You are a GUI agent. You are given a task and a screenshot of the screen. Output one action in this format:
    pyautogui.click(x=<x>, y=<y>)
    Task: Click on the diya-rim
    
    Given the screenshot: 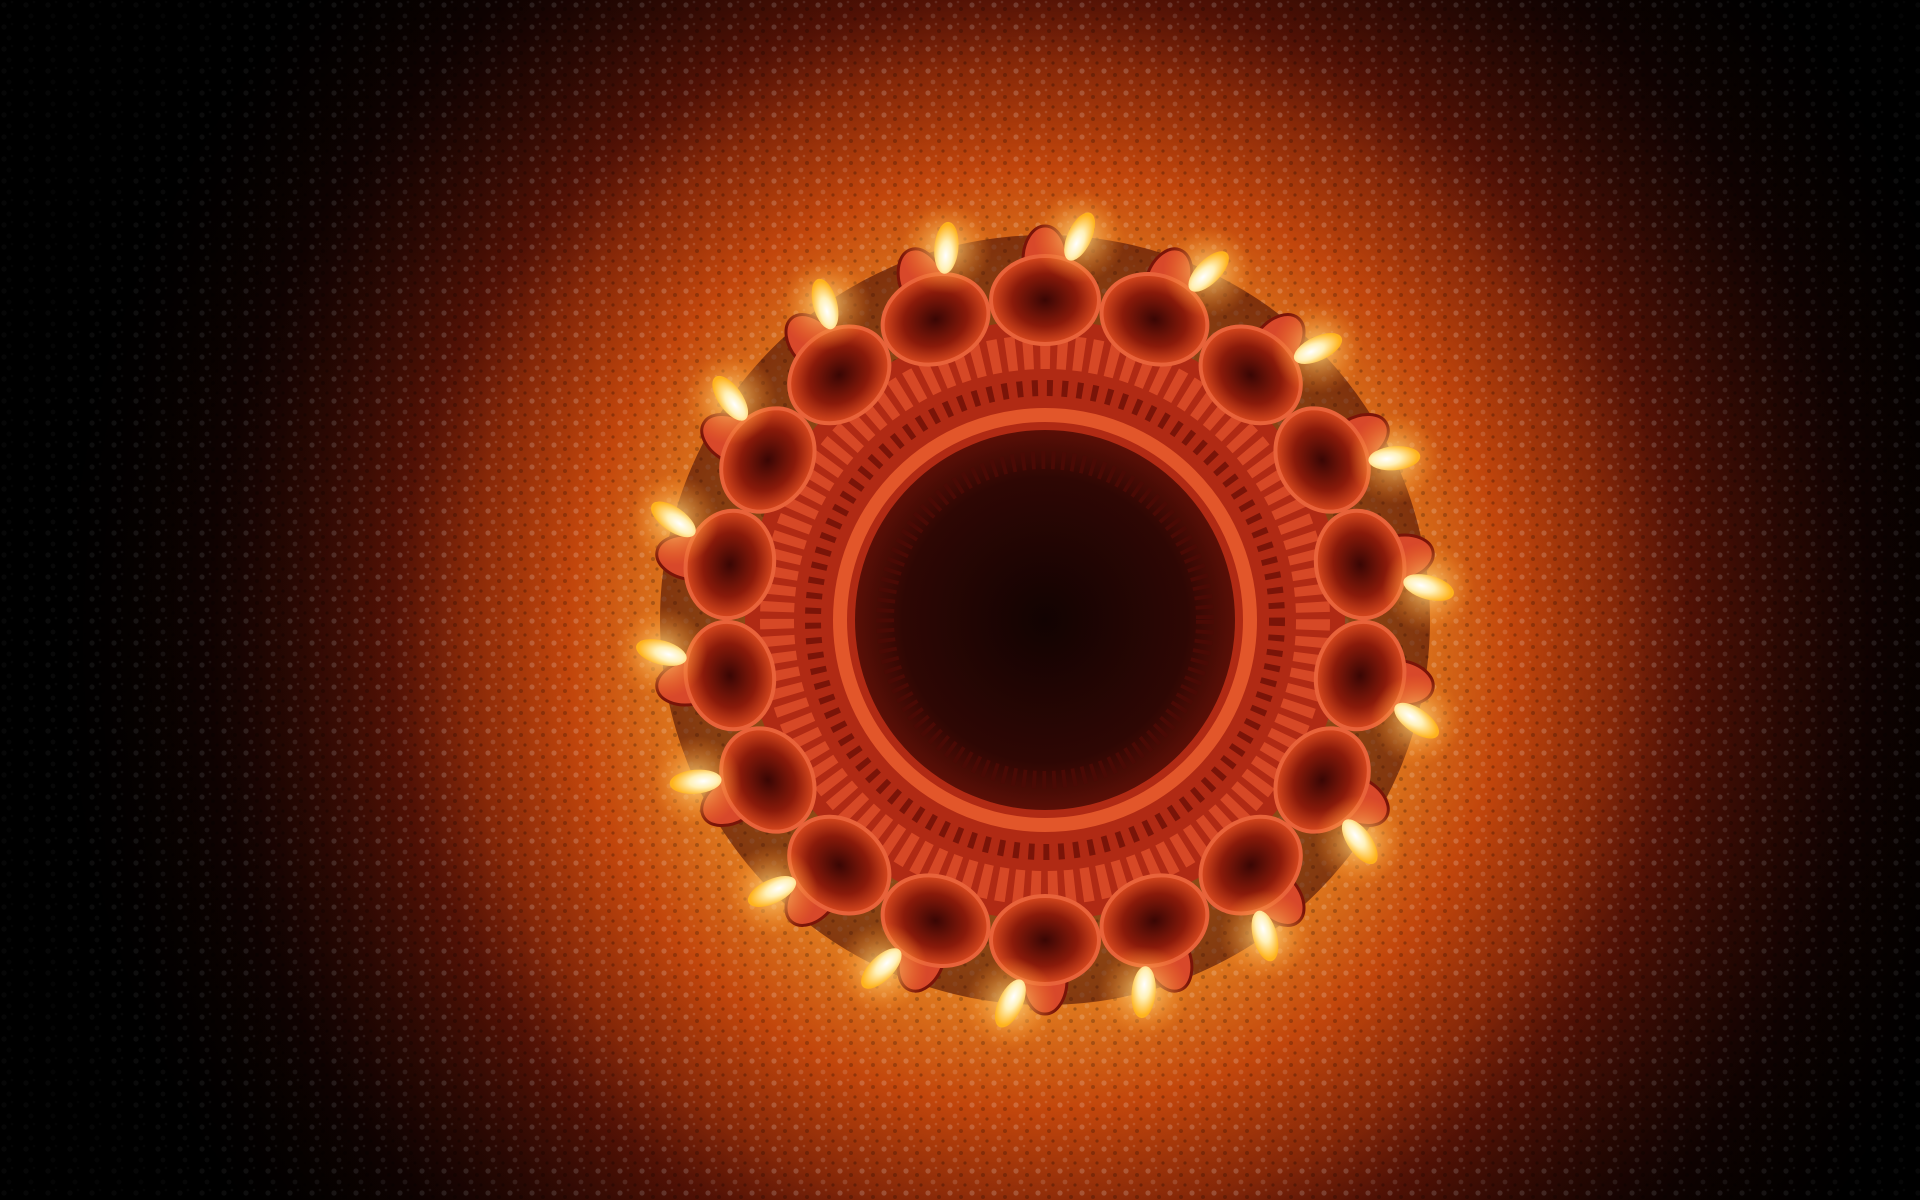 What is the action you would take?
    pyautogui.click(x=1045, y=620)
    